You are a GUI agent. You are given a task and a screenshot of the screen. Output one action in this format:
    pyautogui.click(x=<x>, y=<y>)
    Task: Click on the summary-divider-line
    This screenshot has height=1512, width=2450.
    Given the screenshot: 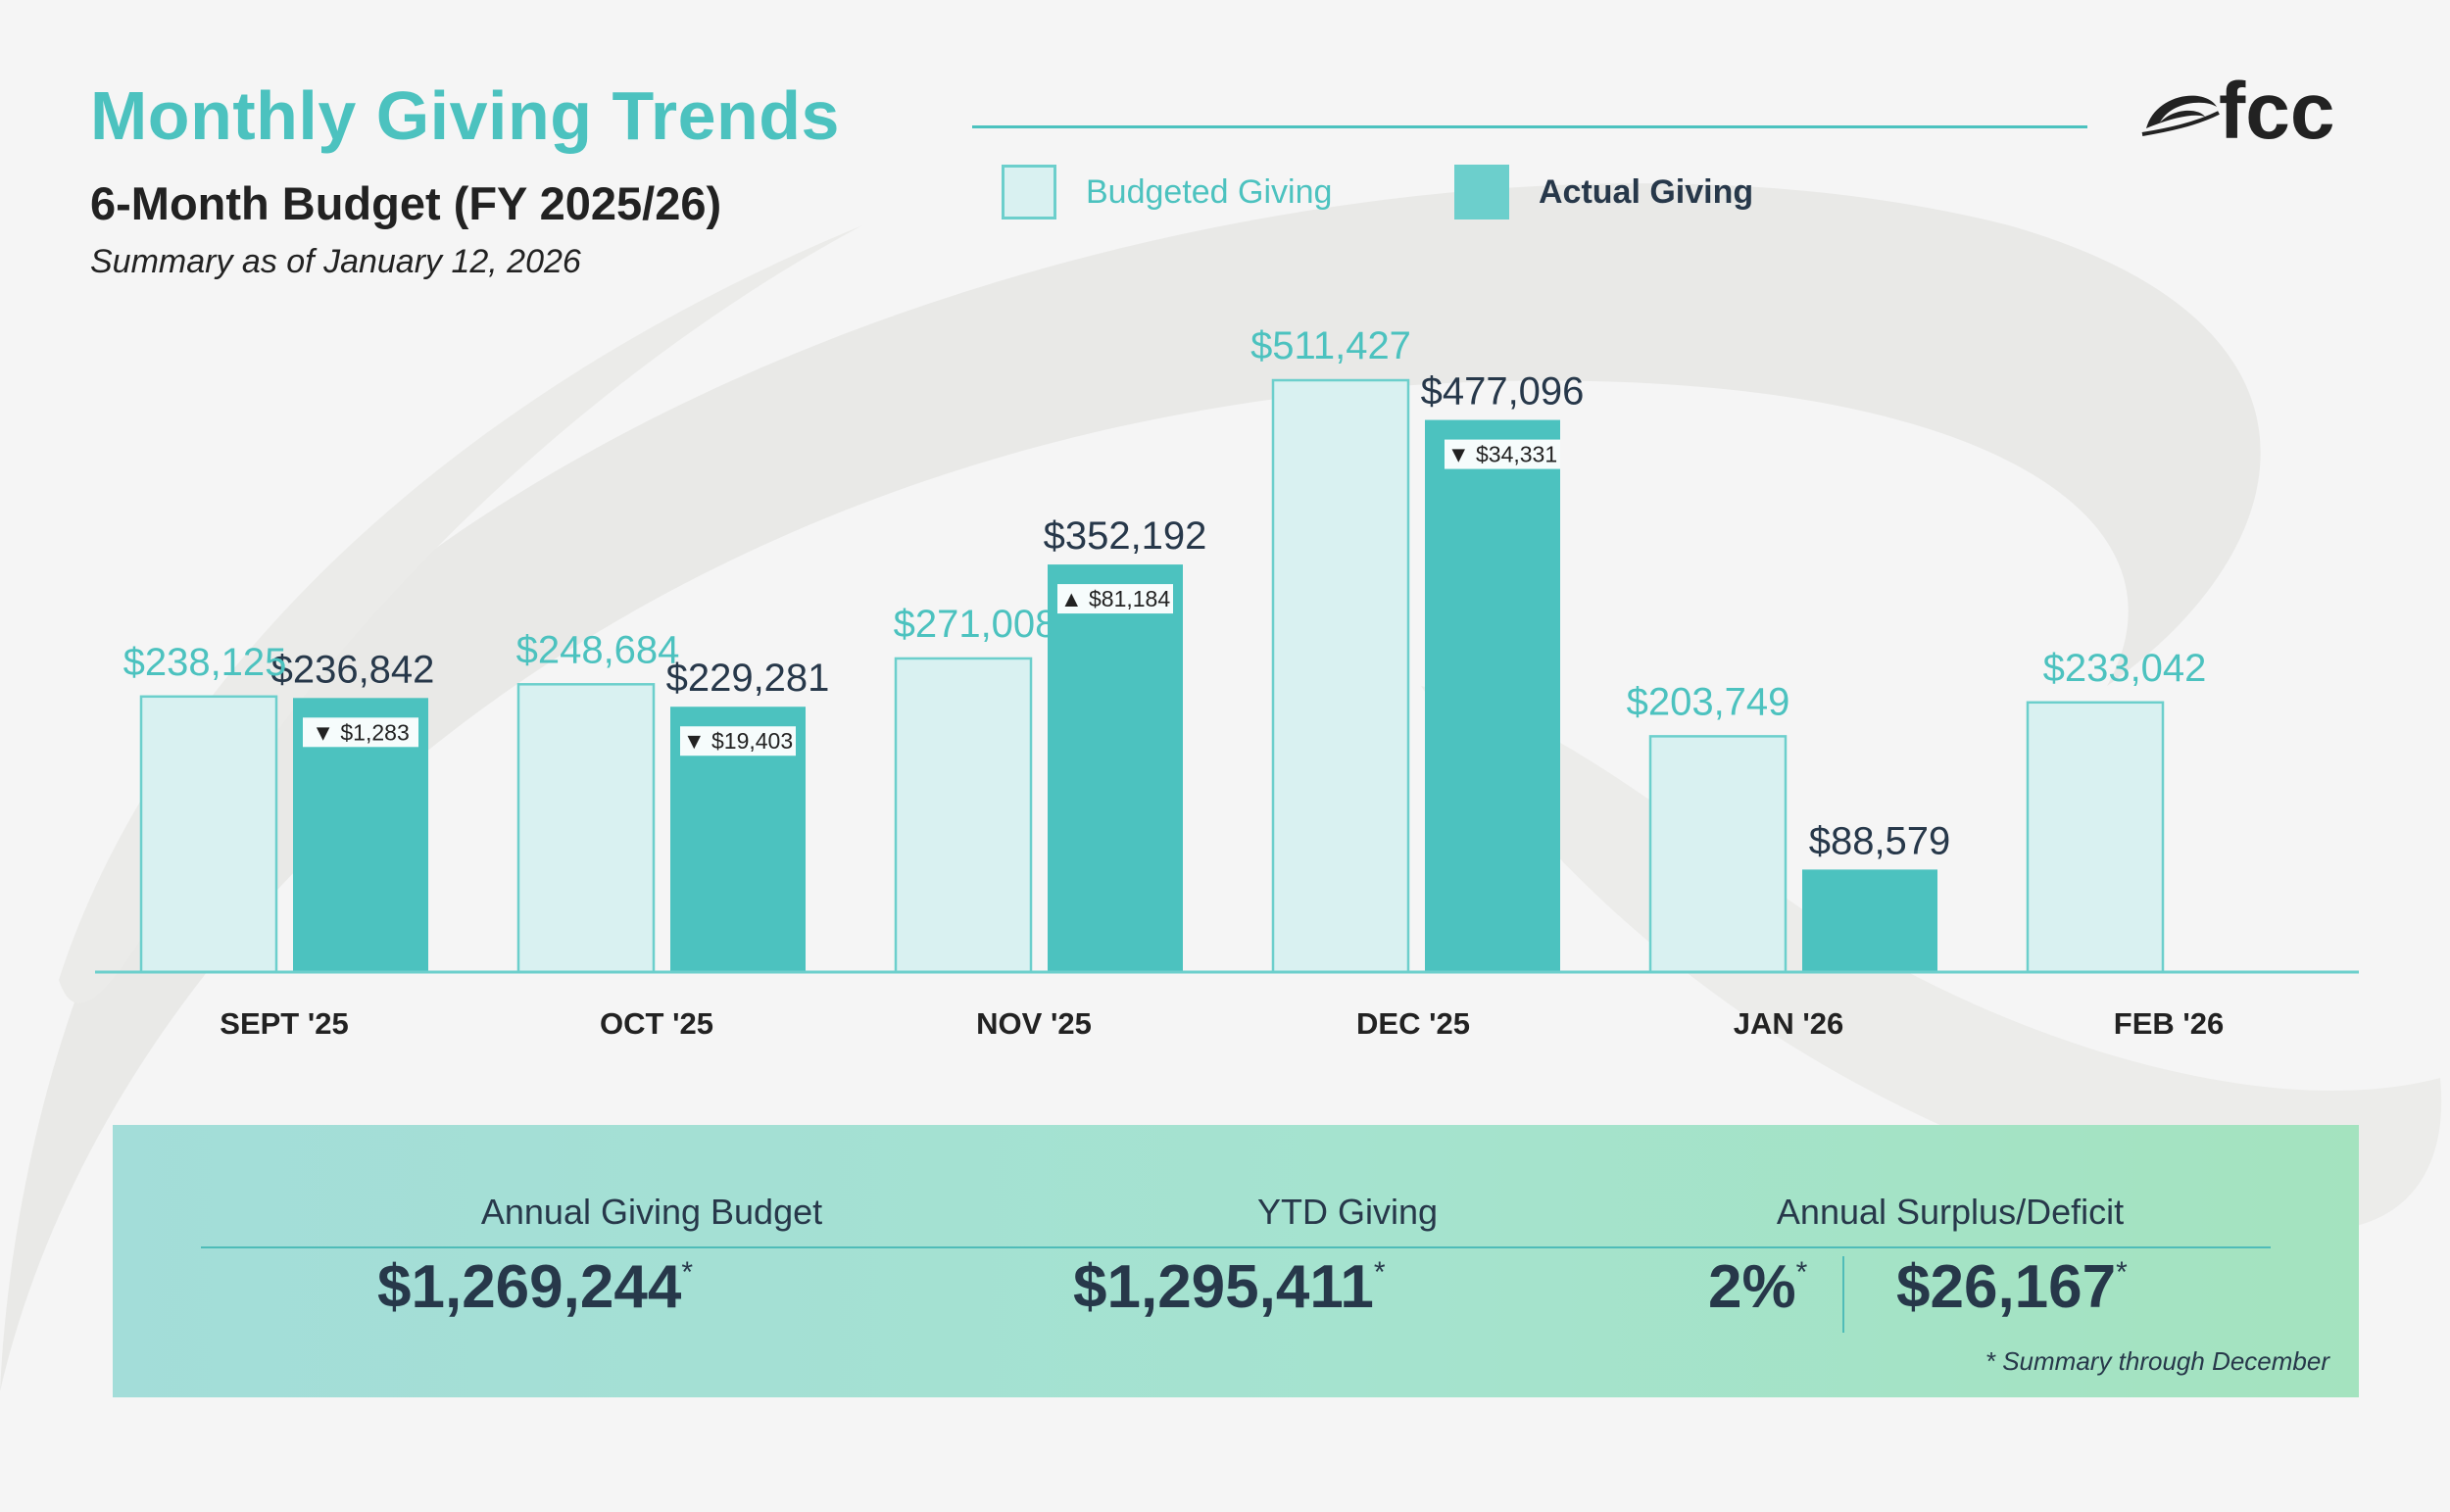 What is the action you would take?
    pyautogui.click(x=1236, y=1247)
    